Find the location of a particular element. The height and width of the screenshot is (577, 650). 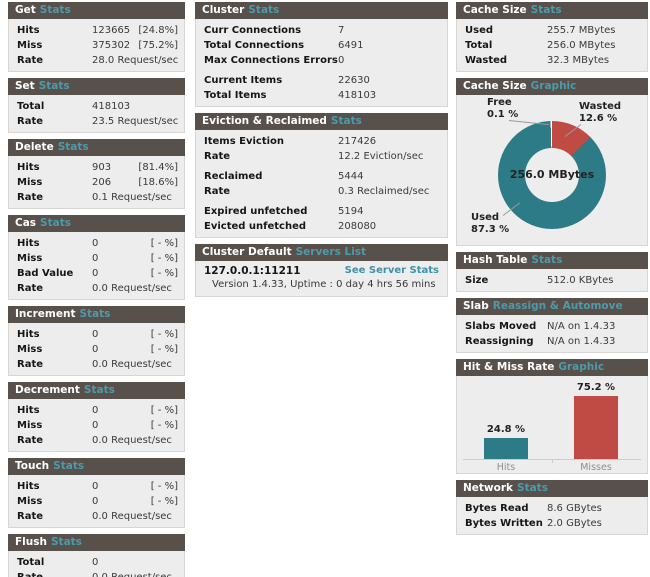

stat-label: Curr Connections is located at coordinates (253, 30).